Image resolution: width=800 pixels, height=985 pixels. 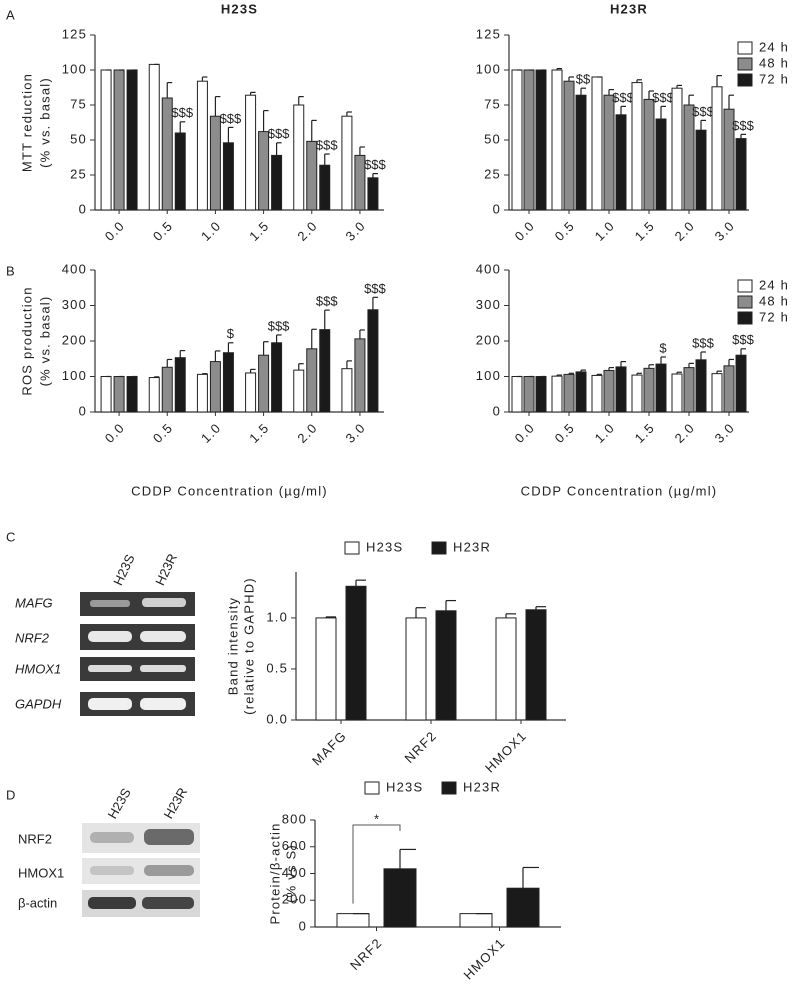 I want to click on chart-title: H23S, so click(x=239, y=8).